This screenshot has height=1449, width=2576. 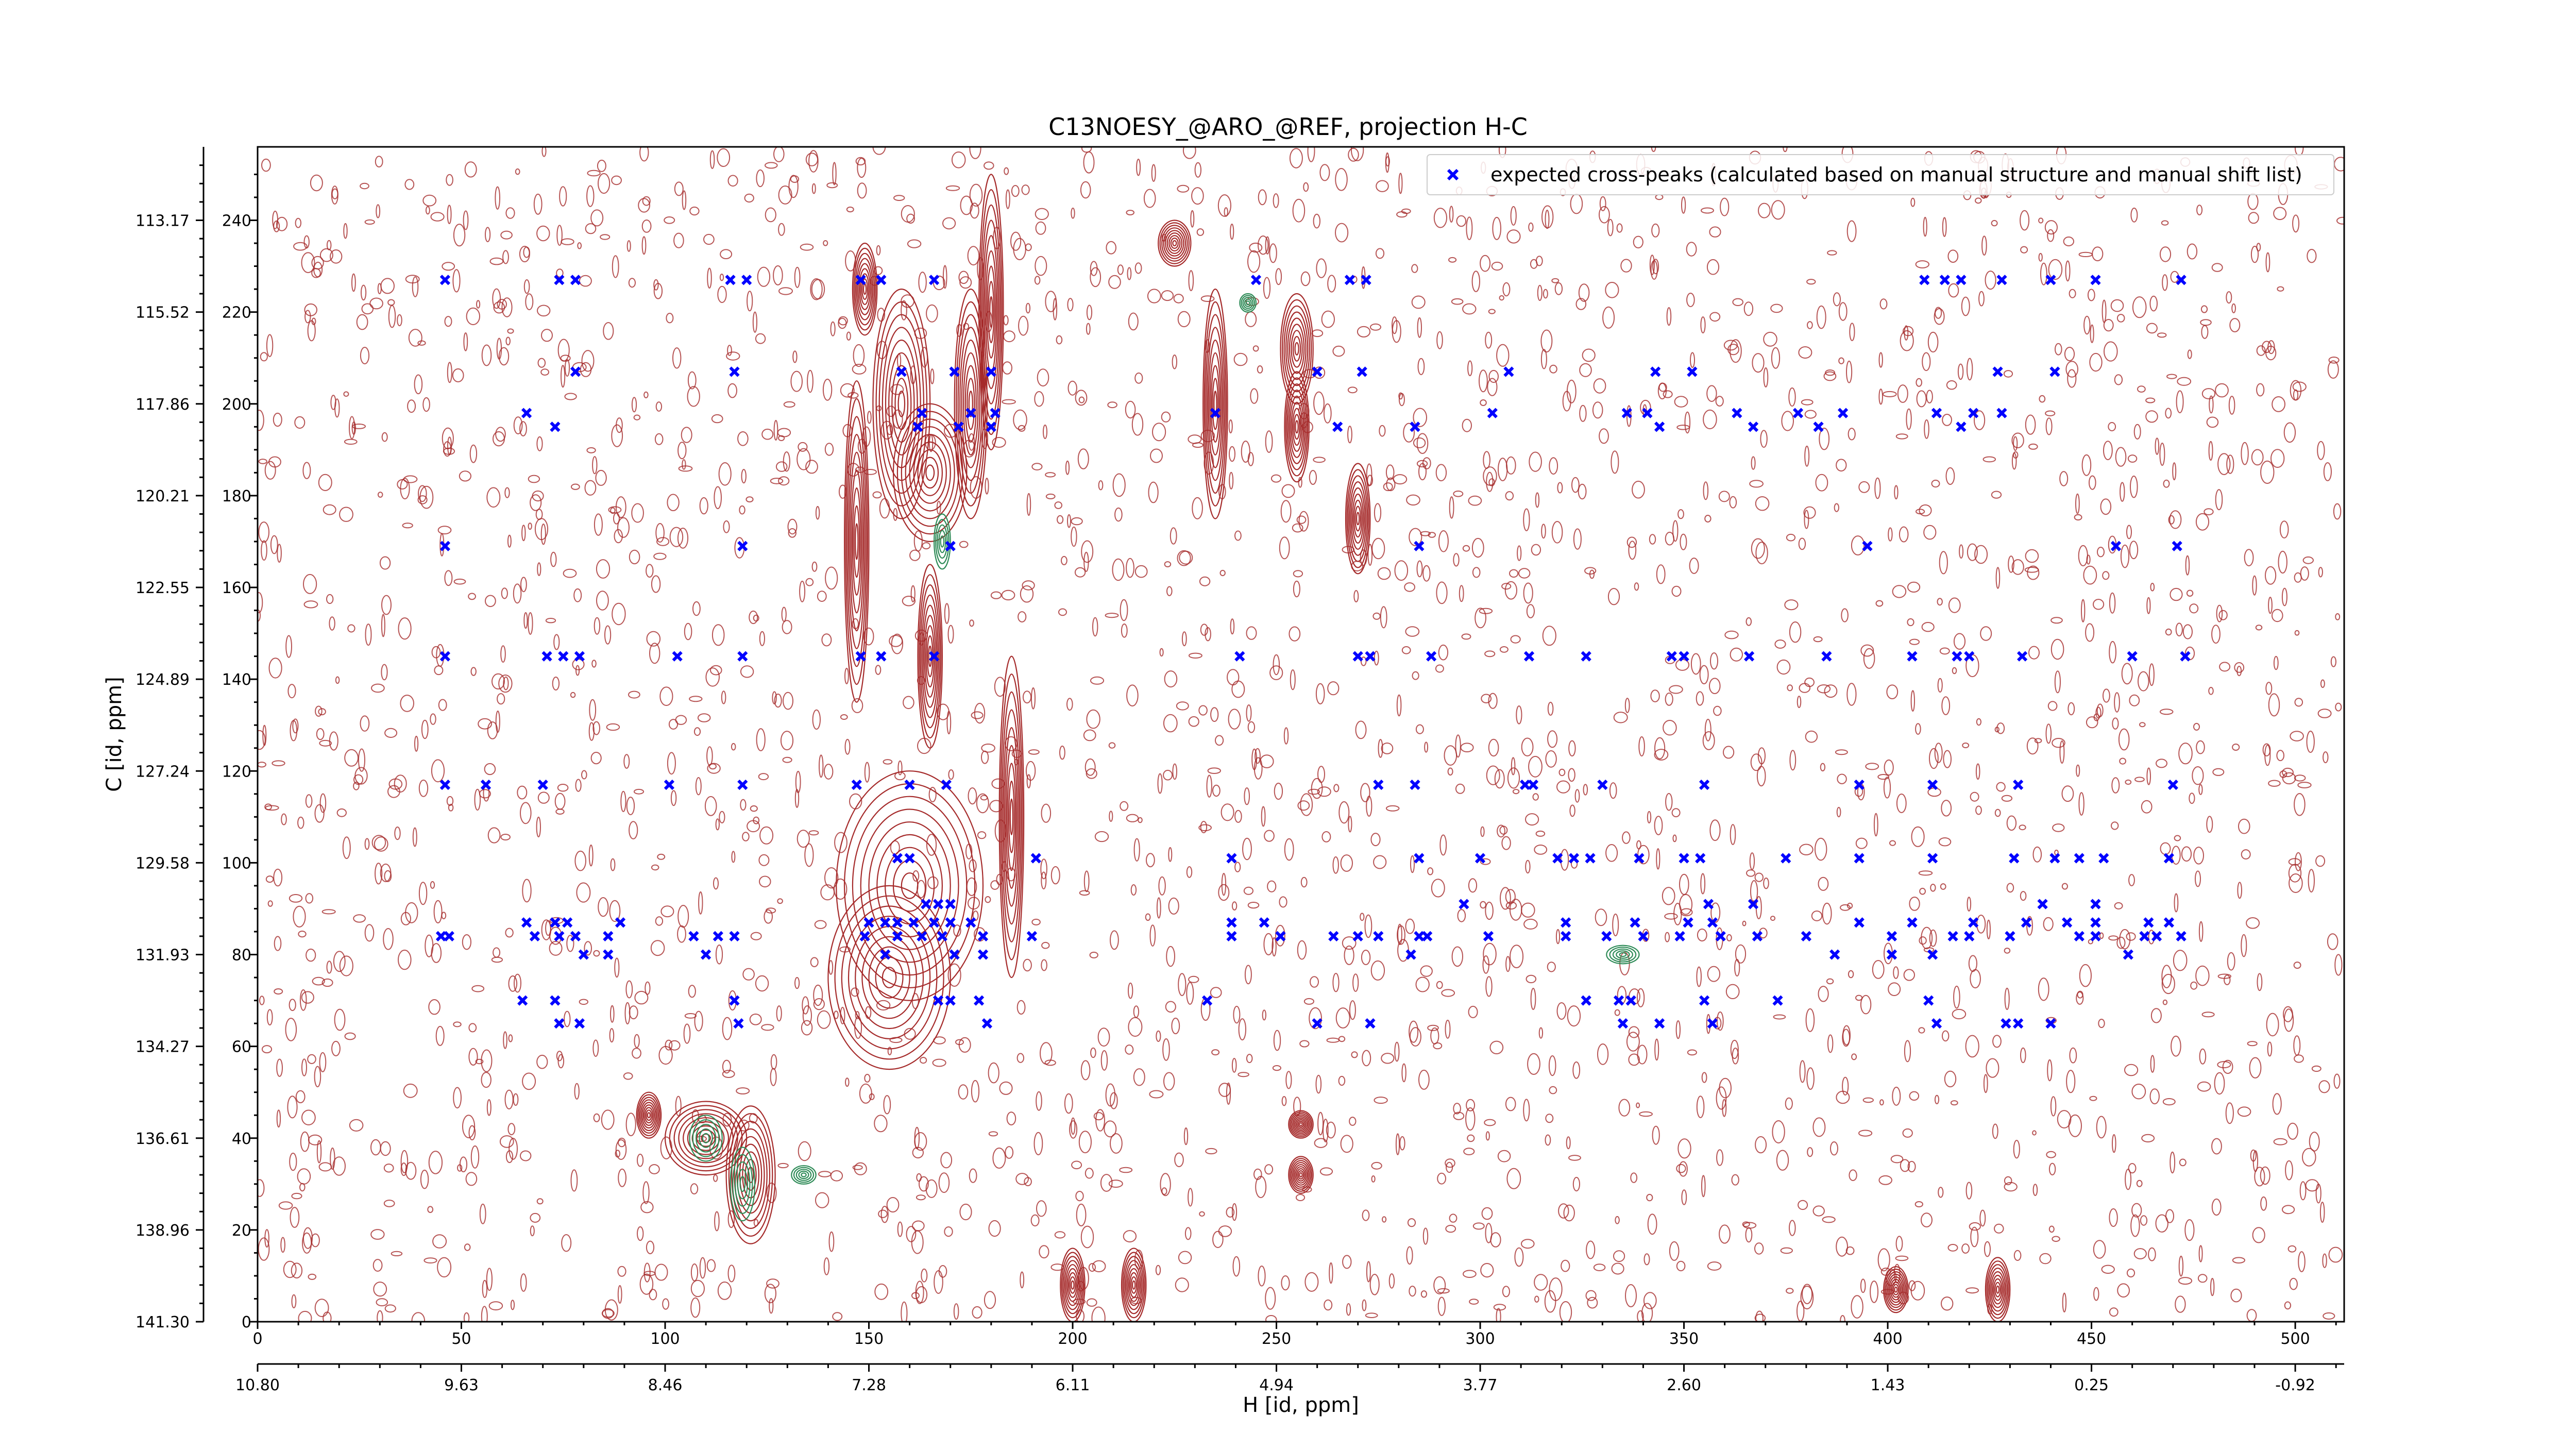 What do you see at coordinates (236, 772) in the screenshot?
I see `y-tick-label: 120` at bounding box center [236, 772].